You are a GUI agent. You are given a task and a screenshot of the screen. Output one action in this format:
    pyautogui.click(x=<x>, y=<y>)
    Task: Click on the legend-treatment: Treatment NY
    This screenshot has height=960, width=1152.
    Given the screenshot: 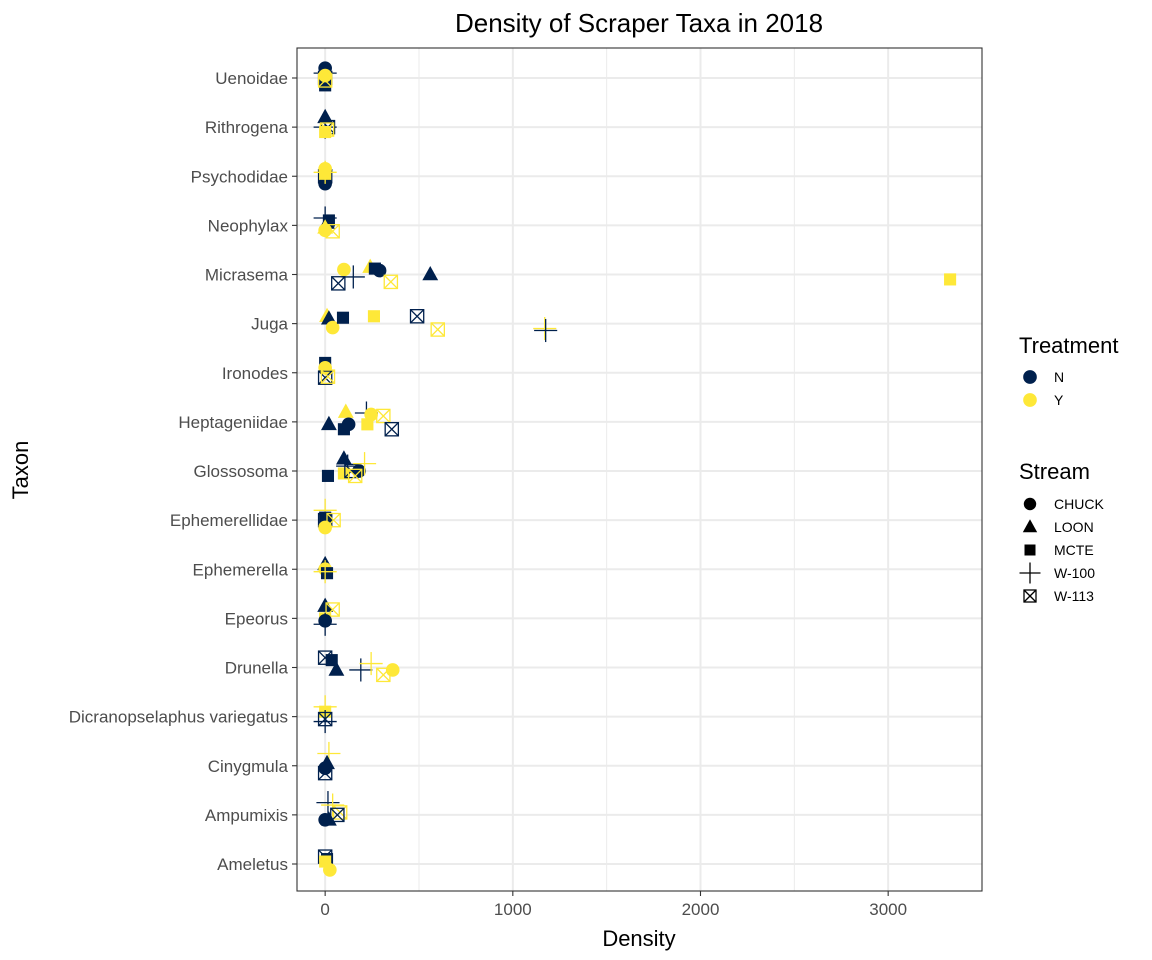 What is the action you would take?
    pyautogui.click(x=1068, y=370)
    